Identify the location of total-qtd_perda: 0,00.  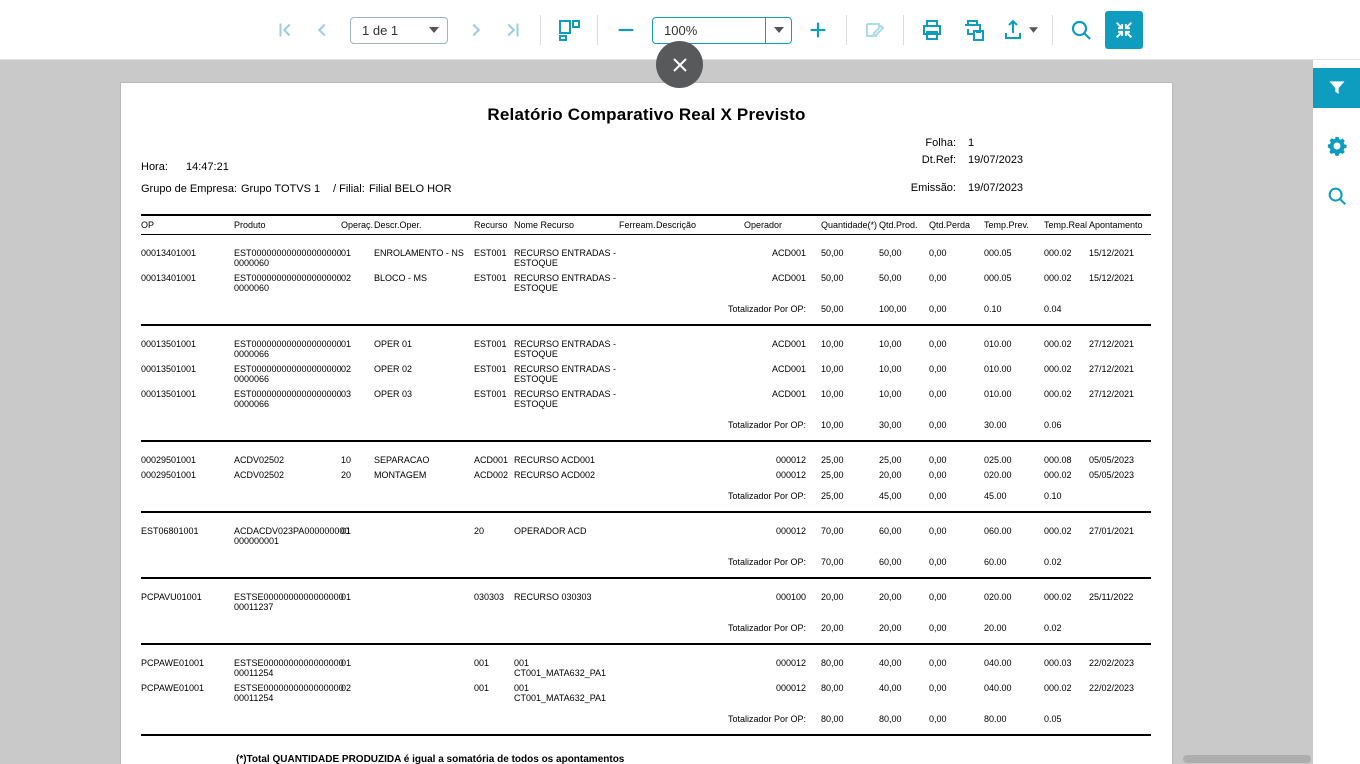
(938, 496).